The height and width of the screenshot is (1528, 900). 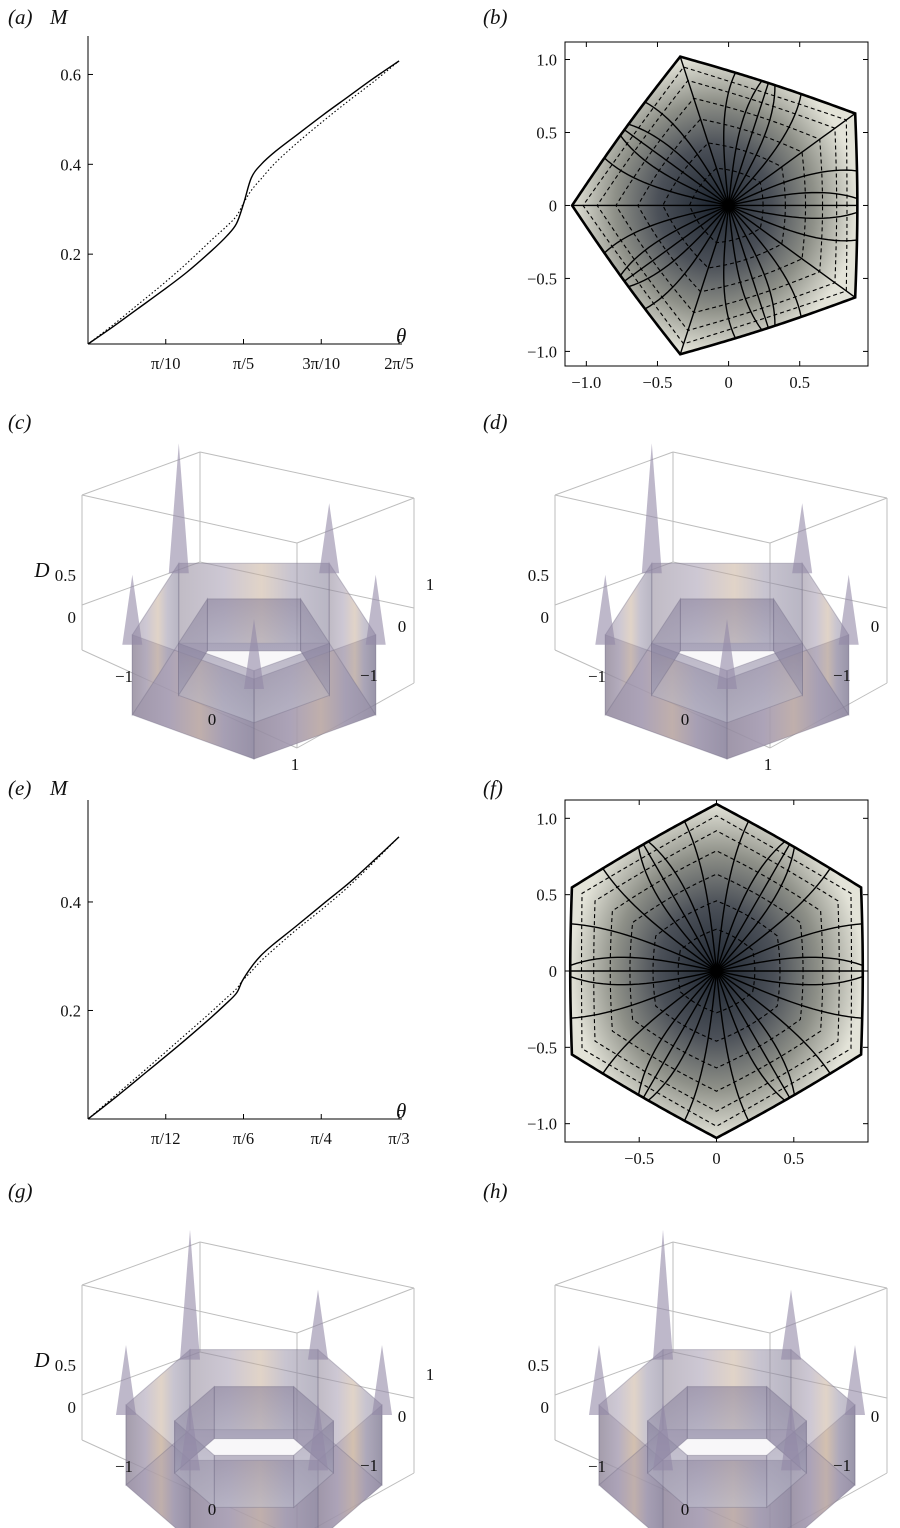 I want to click on y-tick-label: 0.2, so click(x=70, y=1010).